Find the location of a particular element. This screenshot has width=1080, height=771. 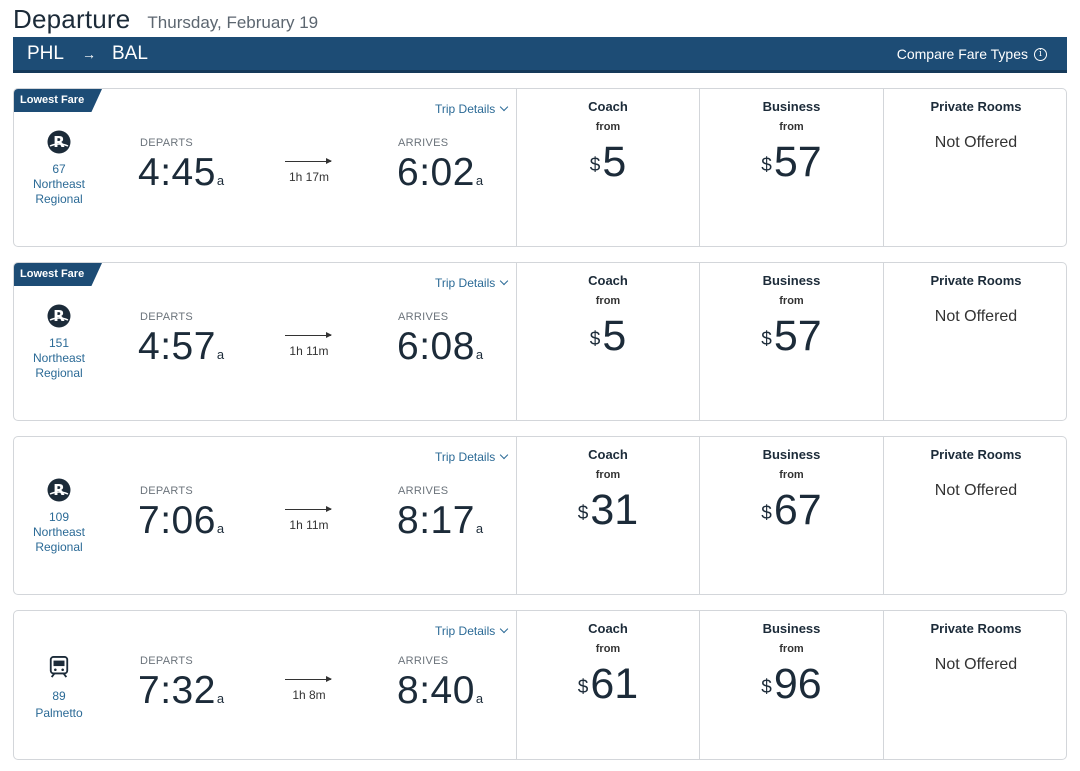

business-price: $96 is located at coordinates (791, 684).